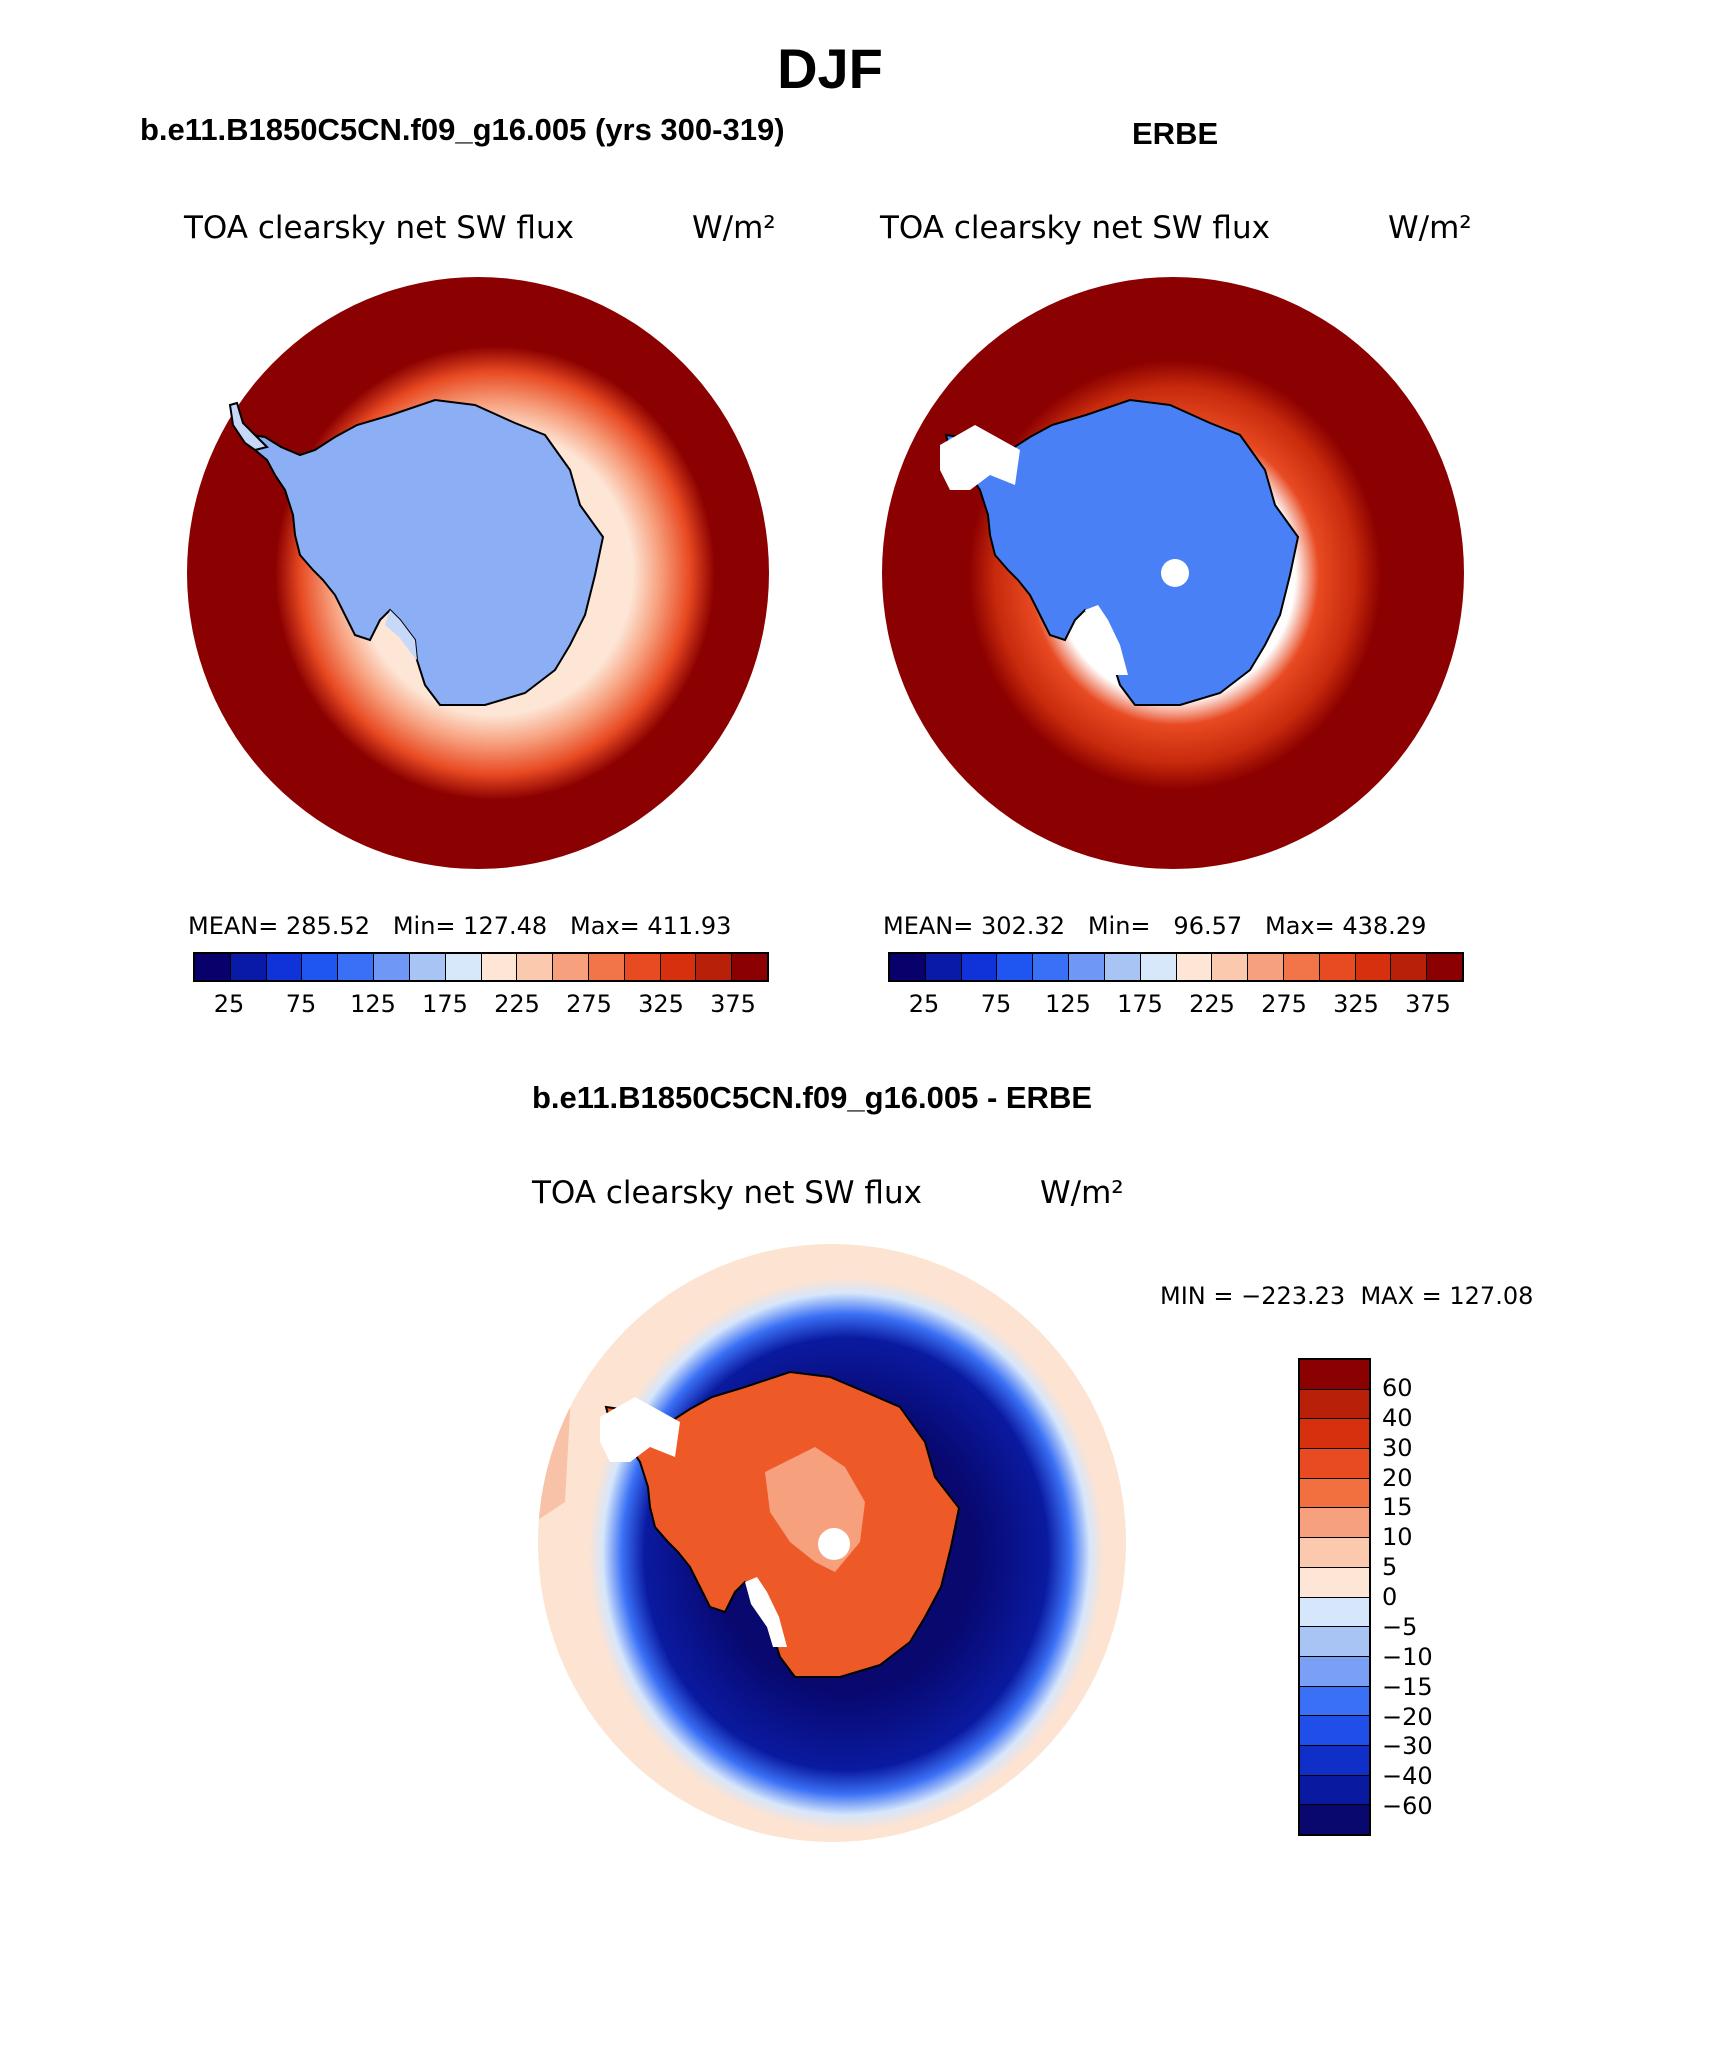 The height and width of the screenshot is (2061, 1710). What do you see at coordinates (1106, 640) in the screenshot?
I see `panel2-missing-data-ross` at bounding box center [1106, 640].